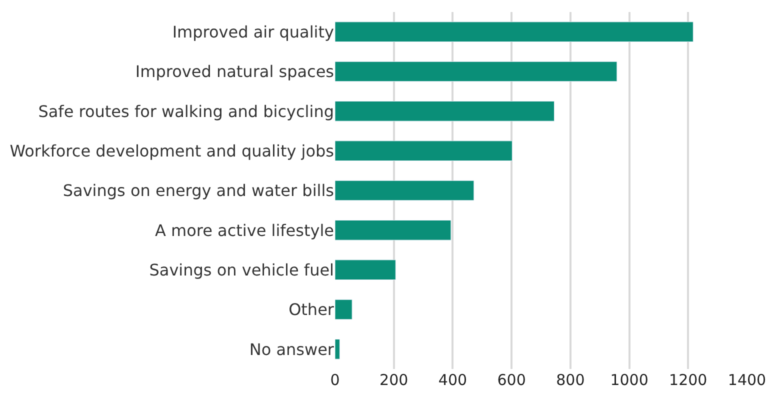  I want to click on y-tick-label: Improved natural spaces, so click(234, 72).